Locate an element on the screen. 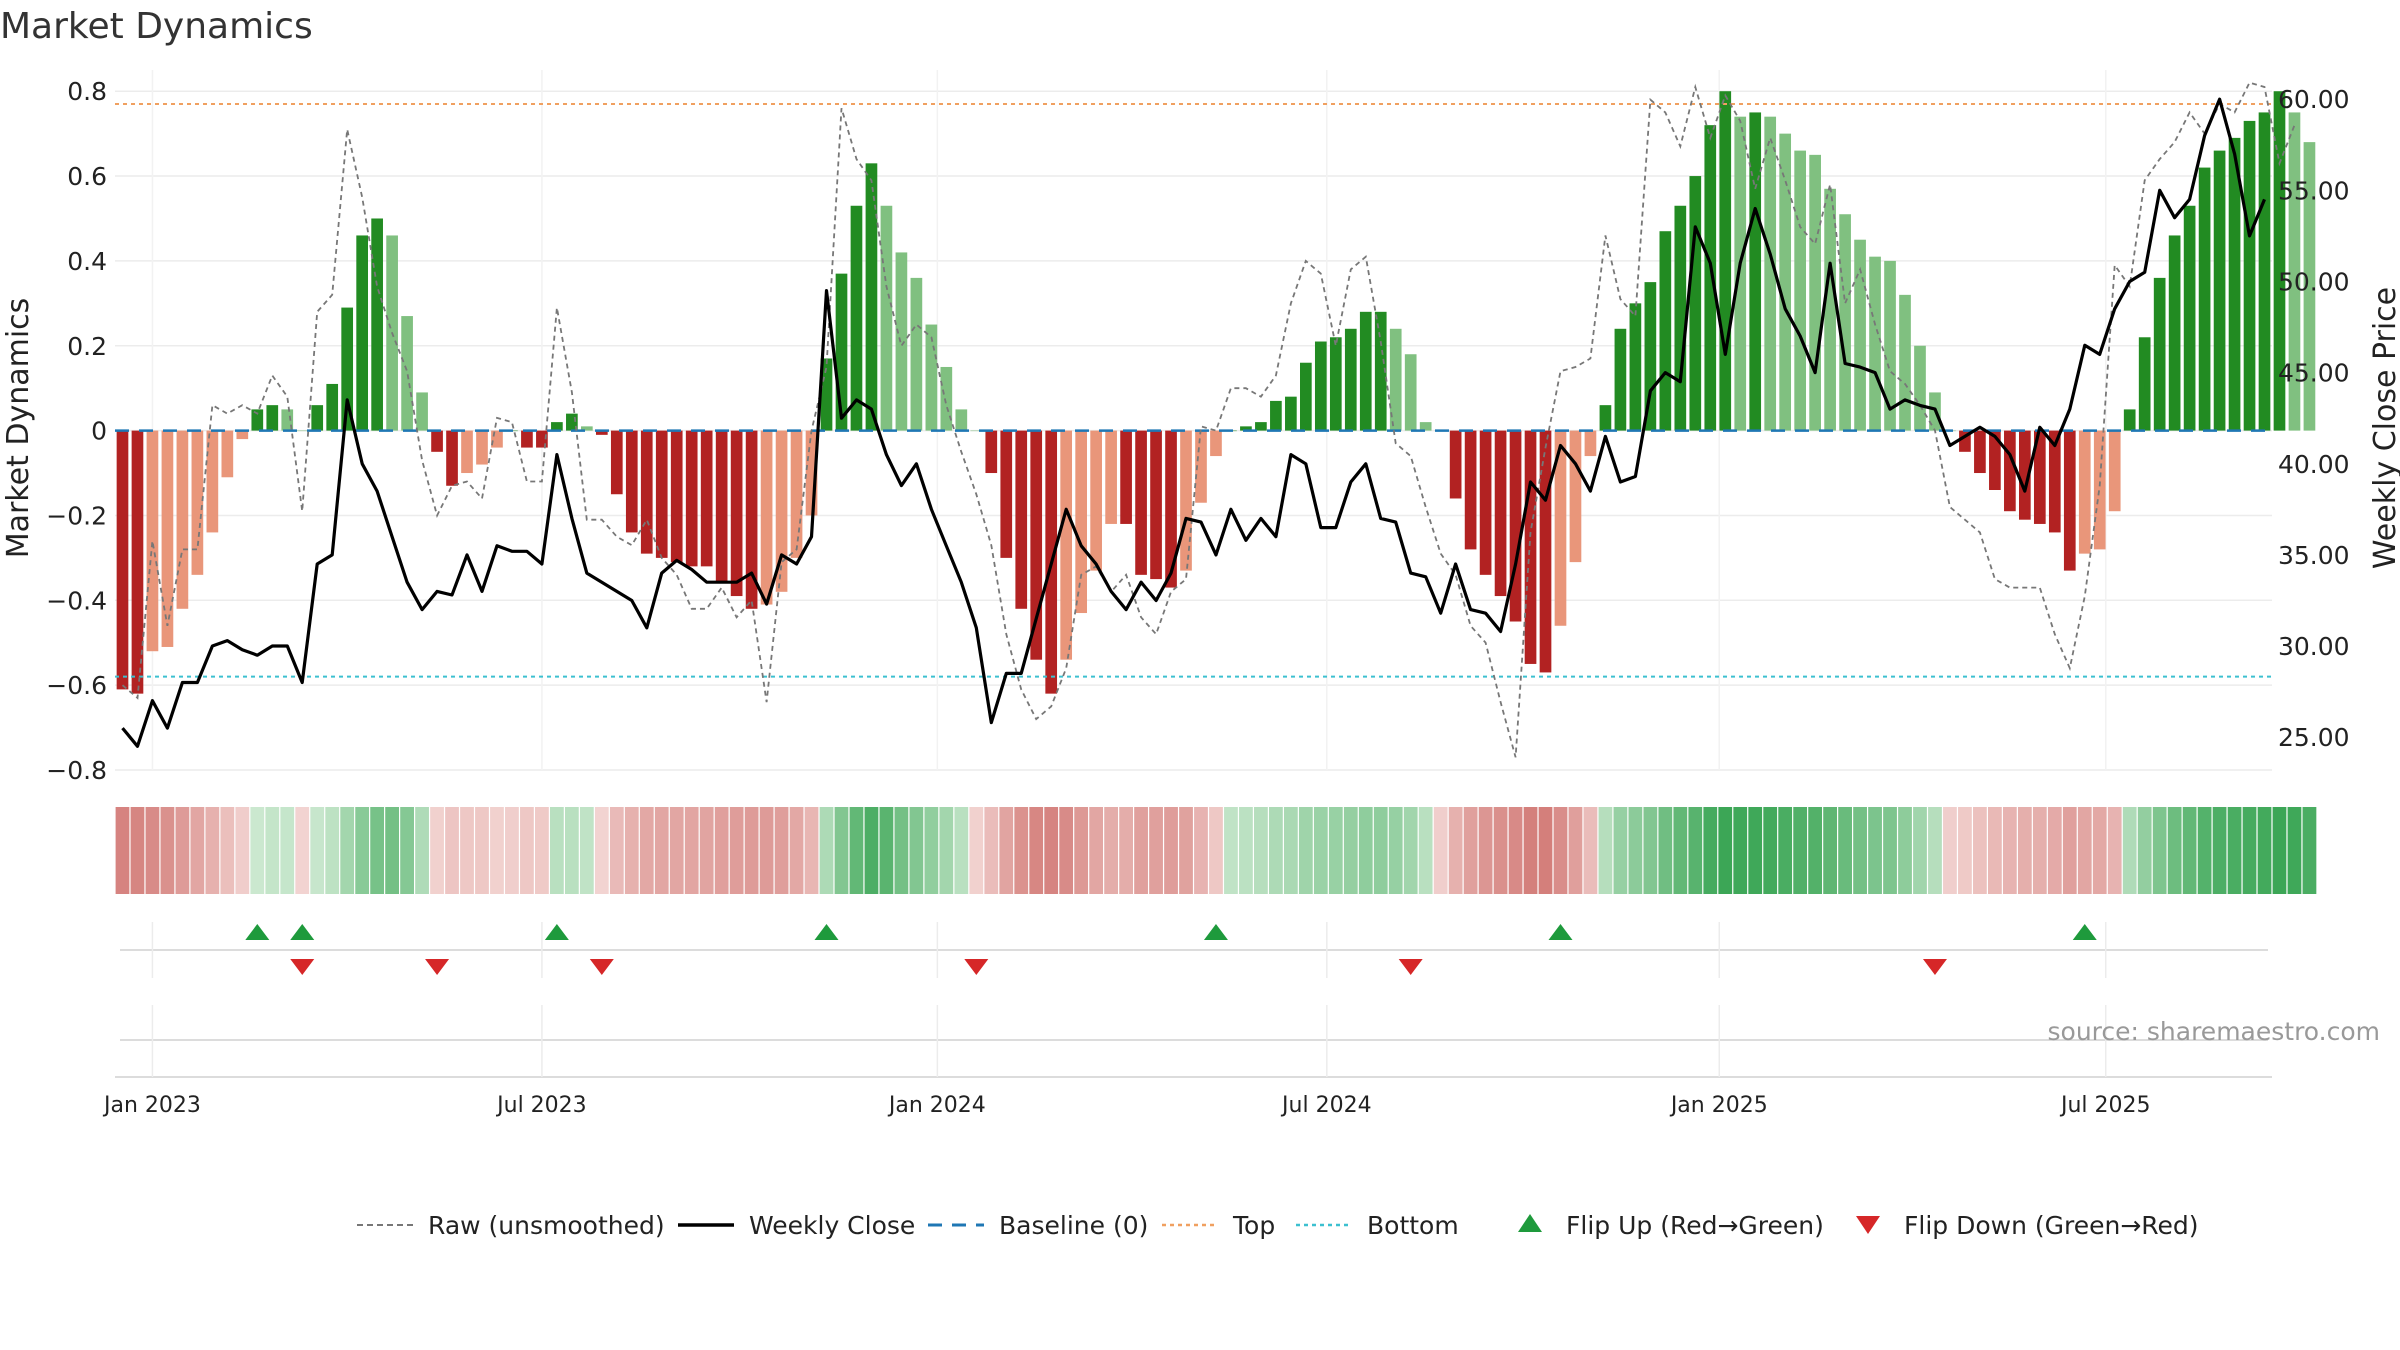  y-tick-right-label: 25.00 is located at coordinates (2314, 737).